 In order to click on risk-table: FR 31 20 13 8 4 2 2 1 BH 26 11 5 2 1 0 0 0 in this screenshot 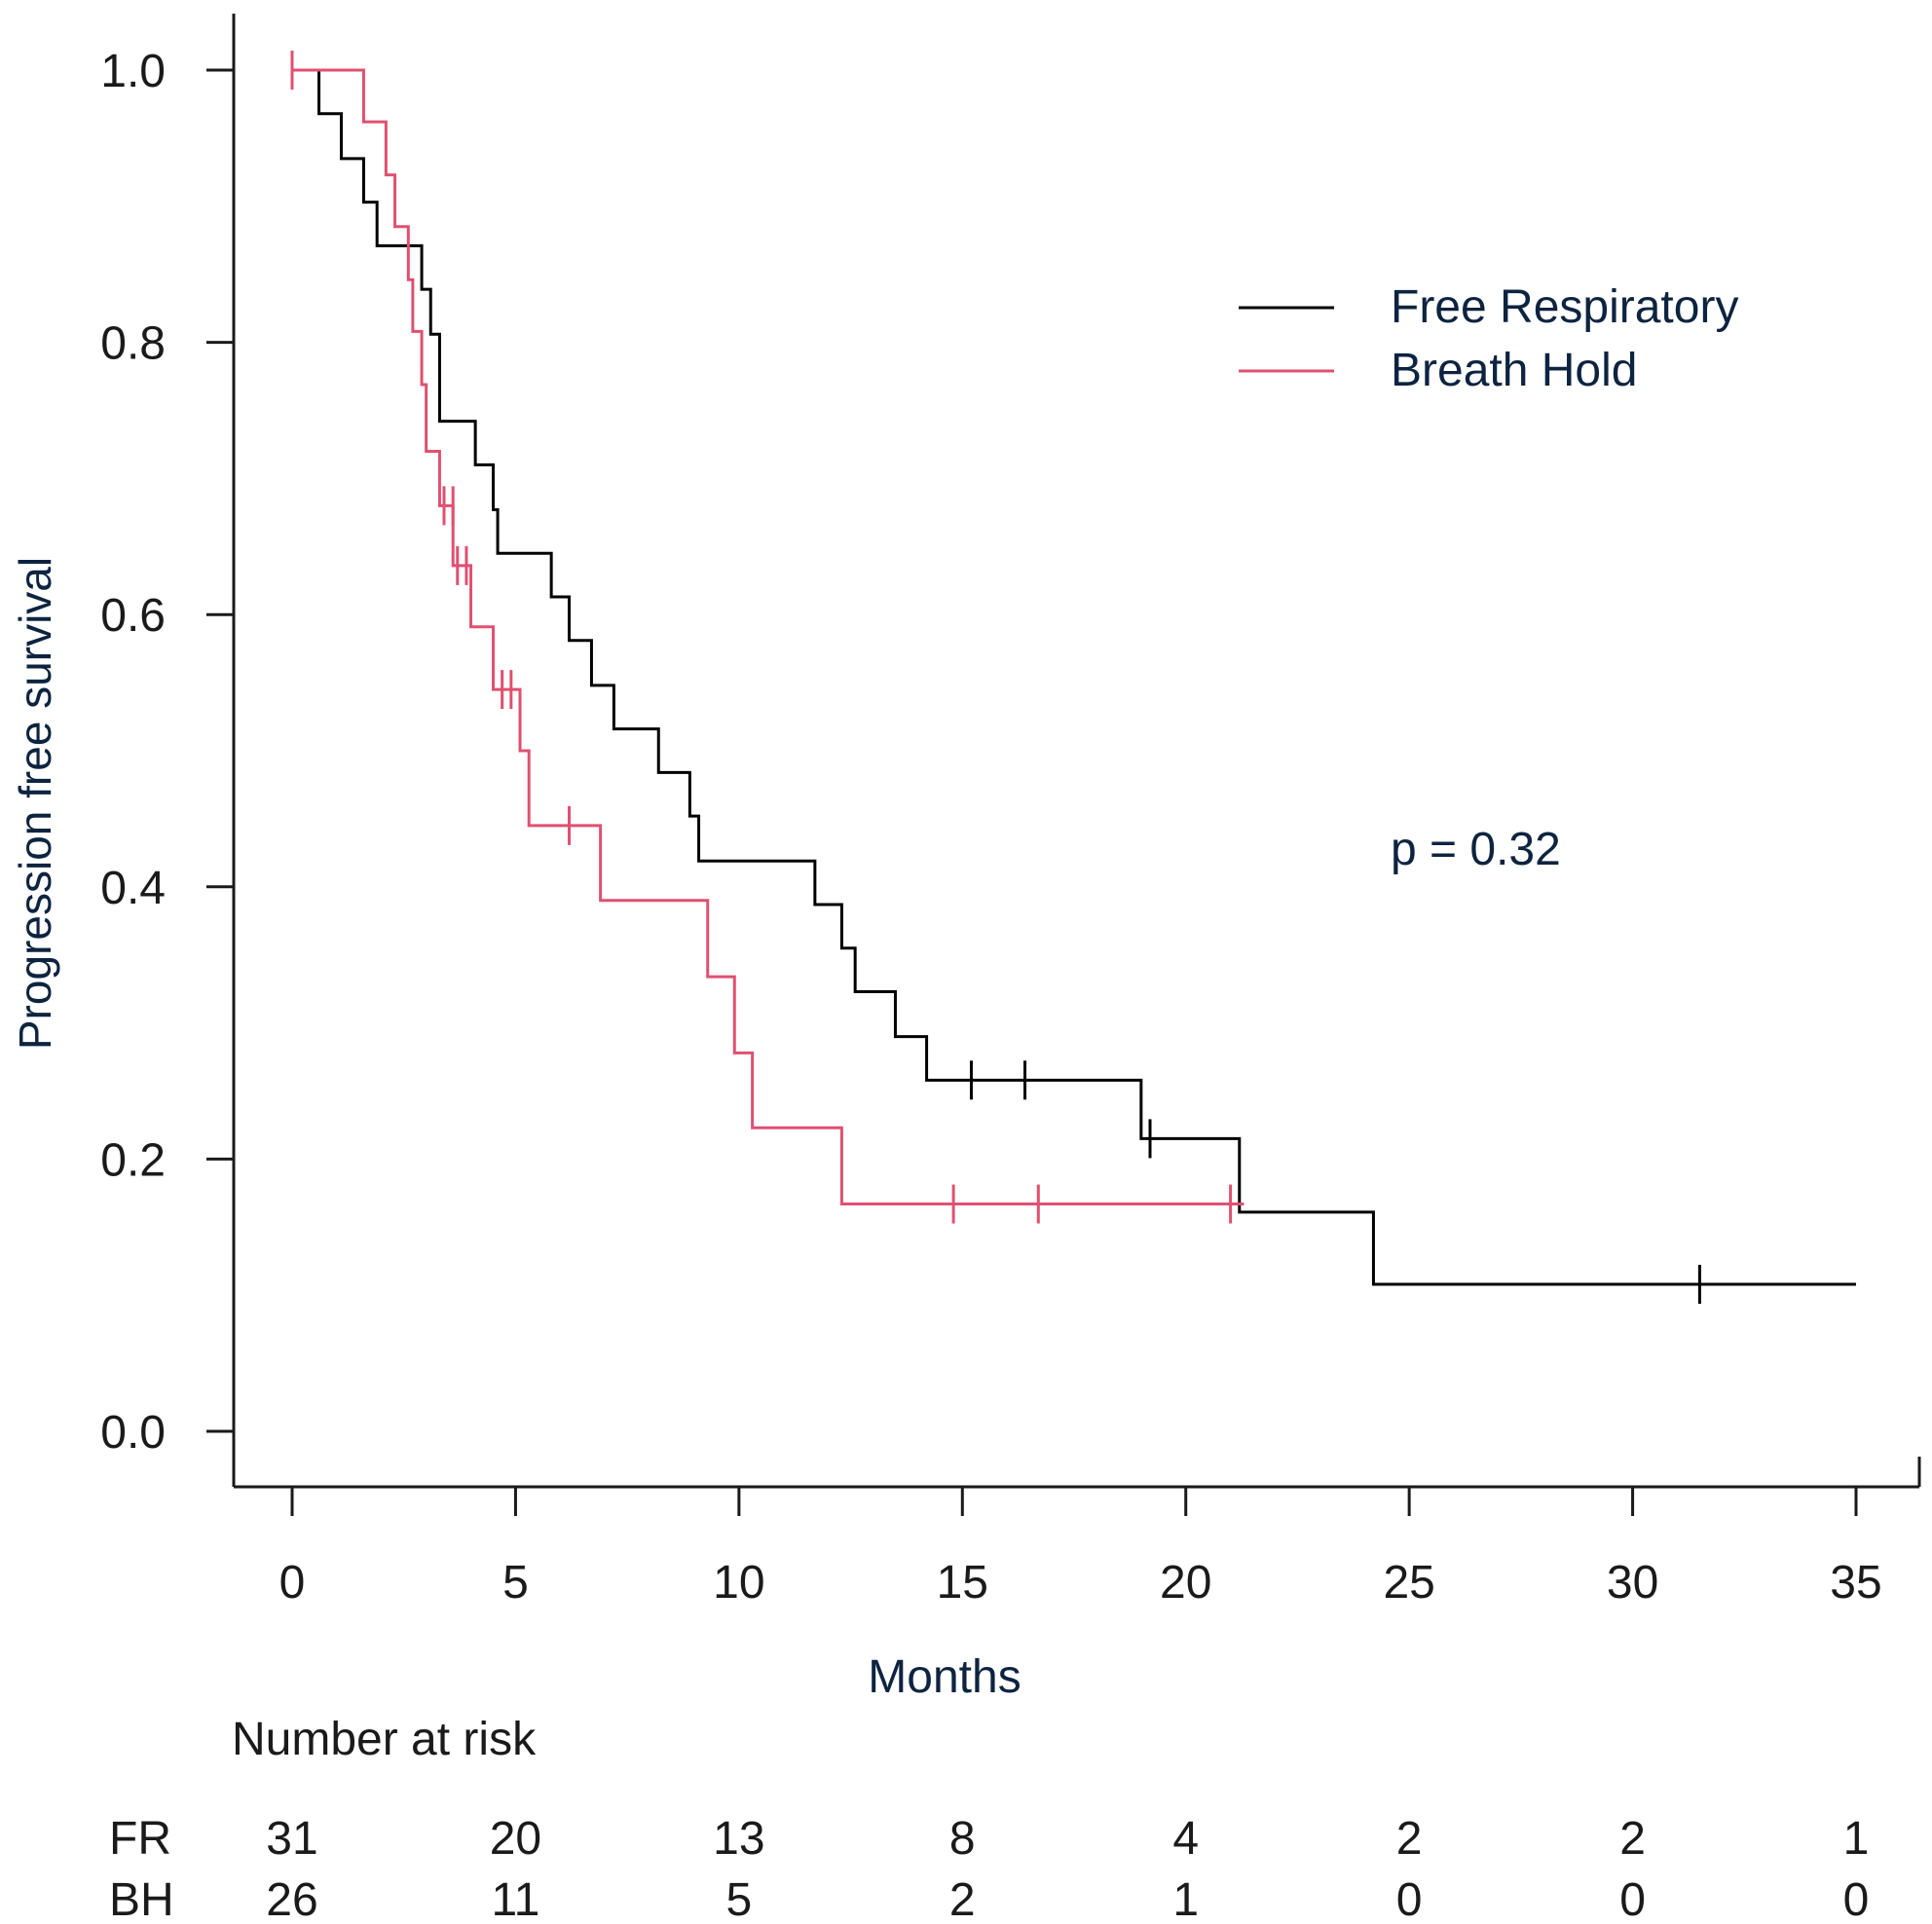, I will do `click(989, 1868)`.